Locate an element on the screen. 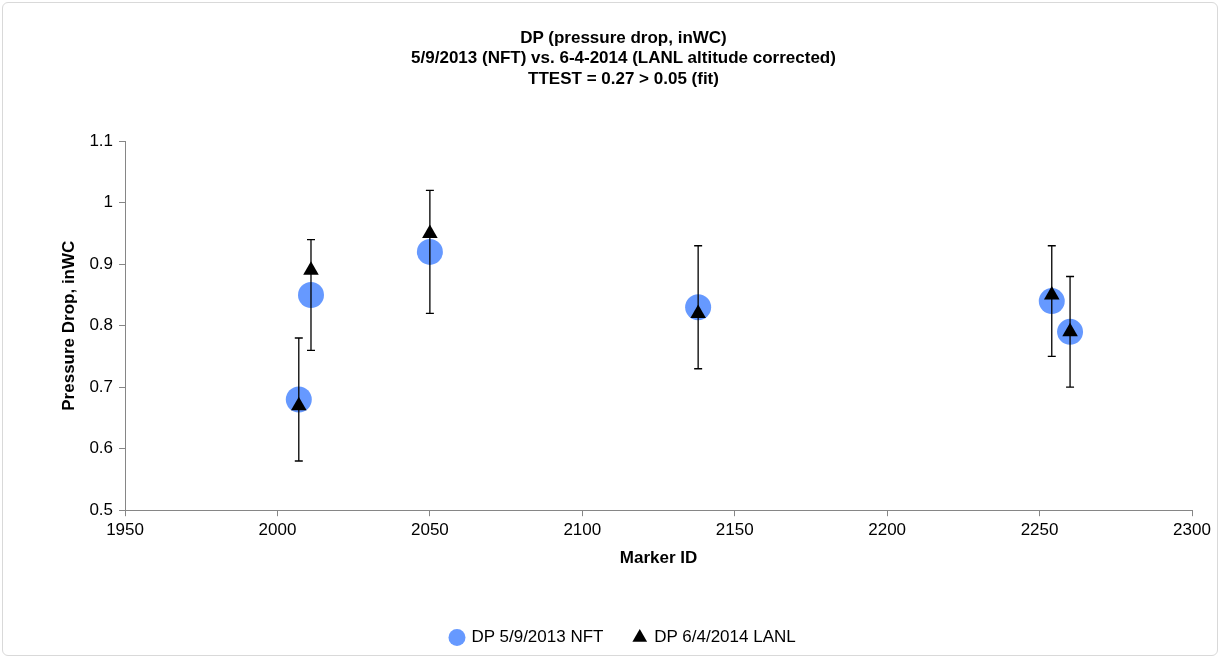 This screenshot has height=656, width=1222. y-tick-label: 0.9 is located at coordinates (101, 263).